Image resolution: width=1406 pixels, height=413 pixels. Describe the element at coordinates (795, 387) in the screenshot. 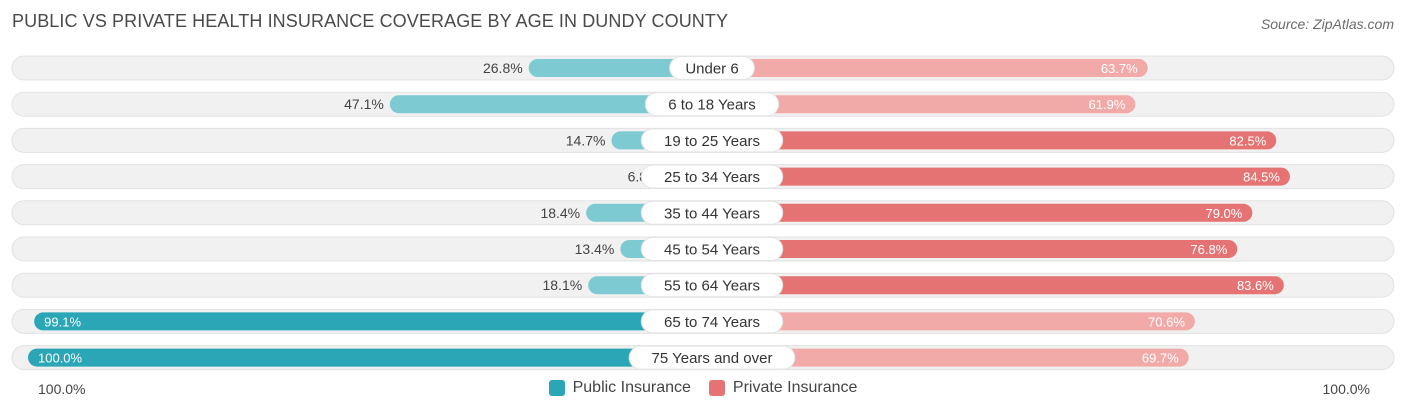

I see `legend-label-private: Private Insurance` at that location.